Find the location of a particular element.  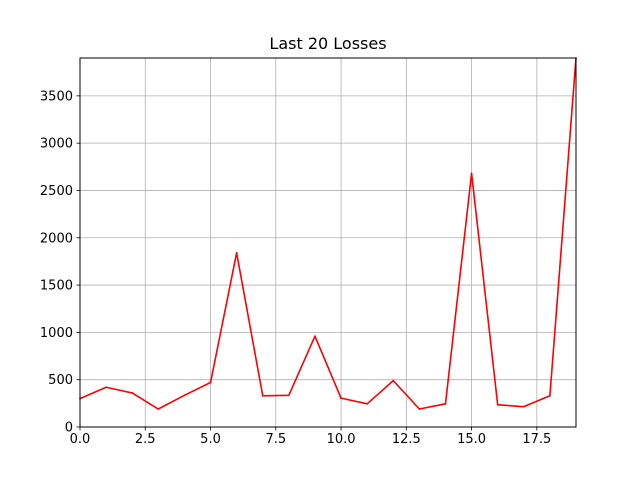

x-axis: 0.0 2.5 5.0 7.5 10.0 12.5 15.0 17.5 is located at coordinates (310, 437).